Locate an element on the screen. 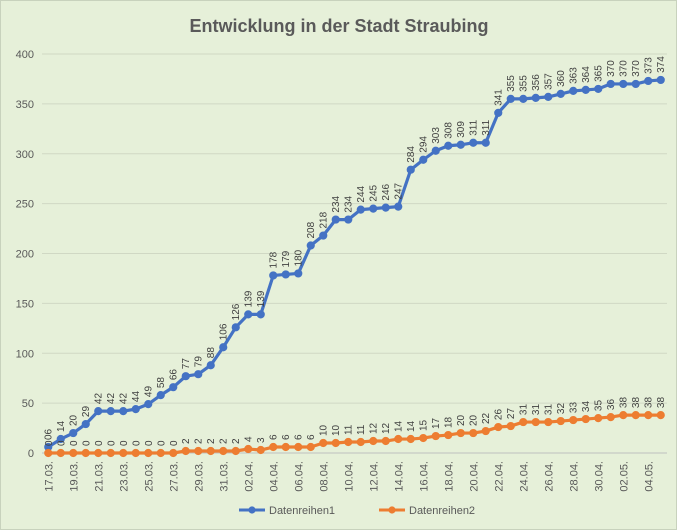 The height and width of the screenshot is (531, 677). data-label: 374 is located at coordinates (661, 64).